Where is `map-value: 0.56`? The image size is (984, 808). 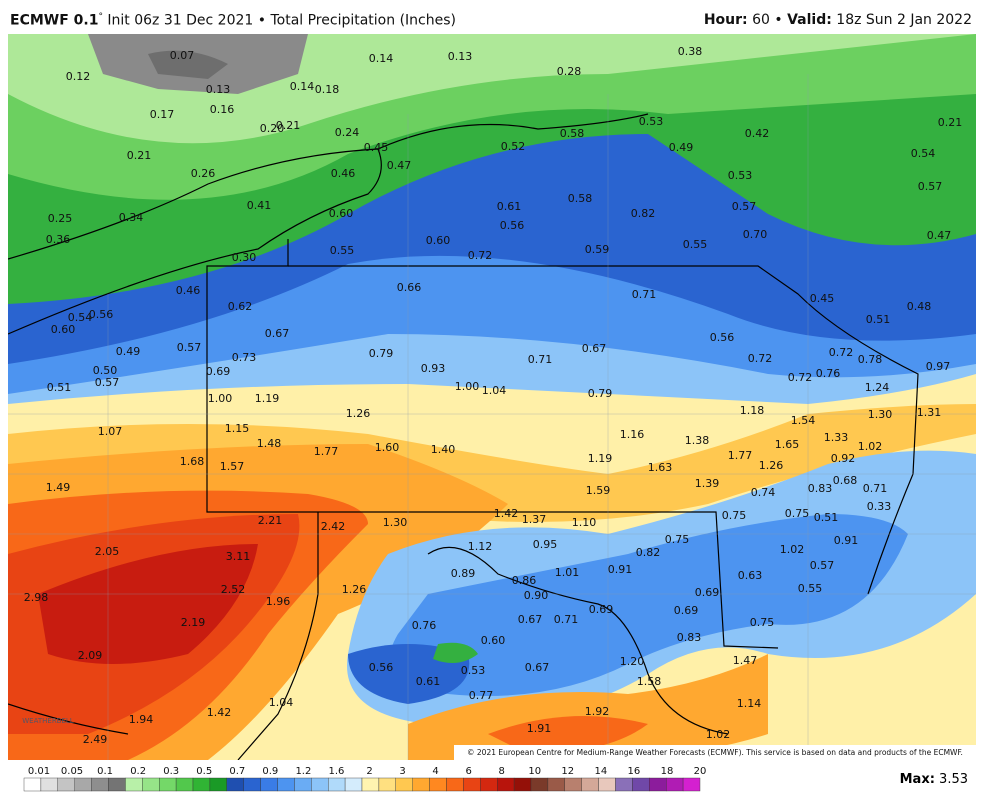
map-value: 0.56 is located at coordinates (512, 225).